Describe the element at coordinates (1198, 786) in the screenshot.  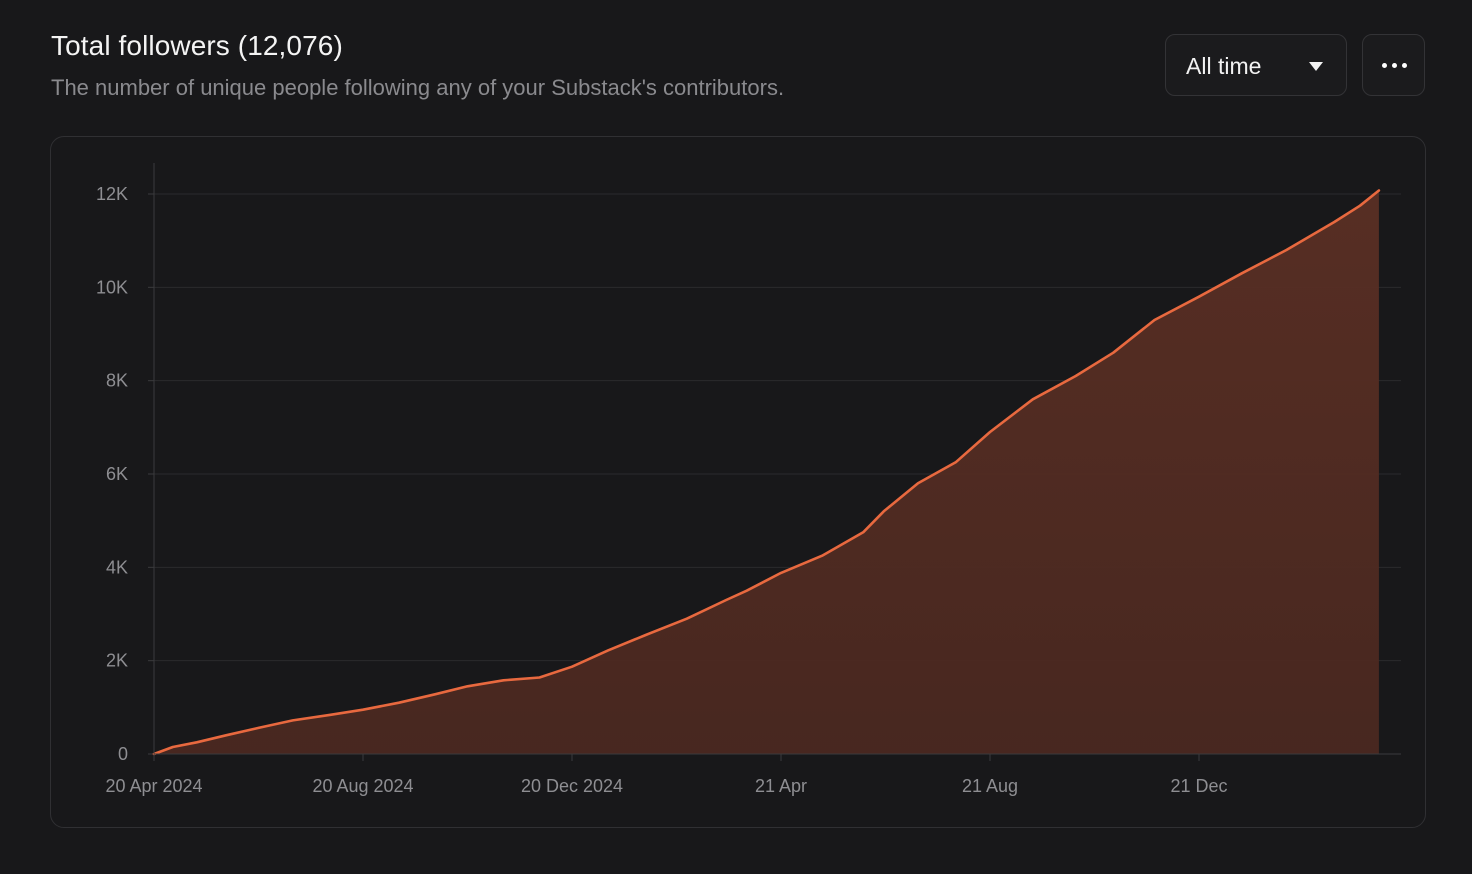
I see `x-tick-label: 21 Dec` at that location.